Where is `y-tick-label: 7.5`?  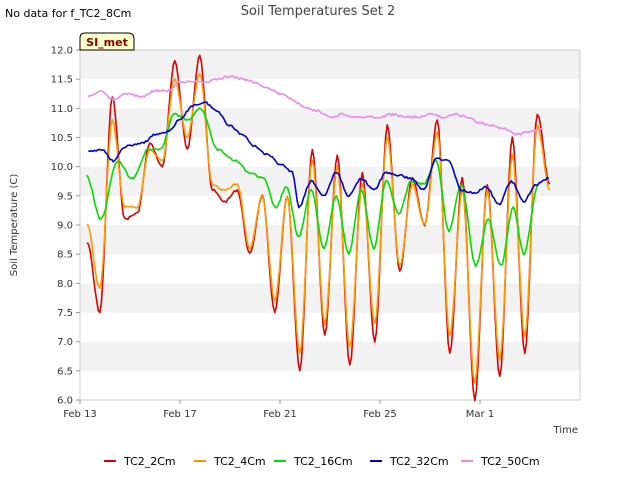 y-tick-label: 7.5 is located at coordinates (65, 313).